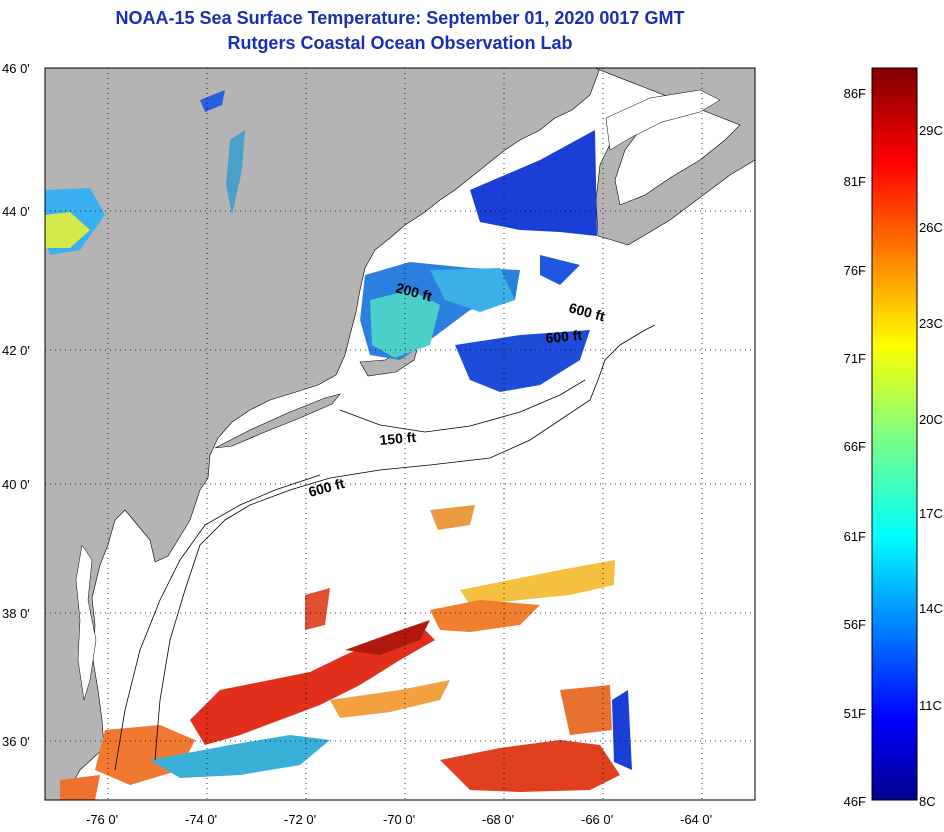 The height and width of the screenshot is (832, 944). What do you see at coordinates (16, 211) in the screenshot?
I see `lat-label: 44 0'` at bounding box center [16, 211].